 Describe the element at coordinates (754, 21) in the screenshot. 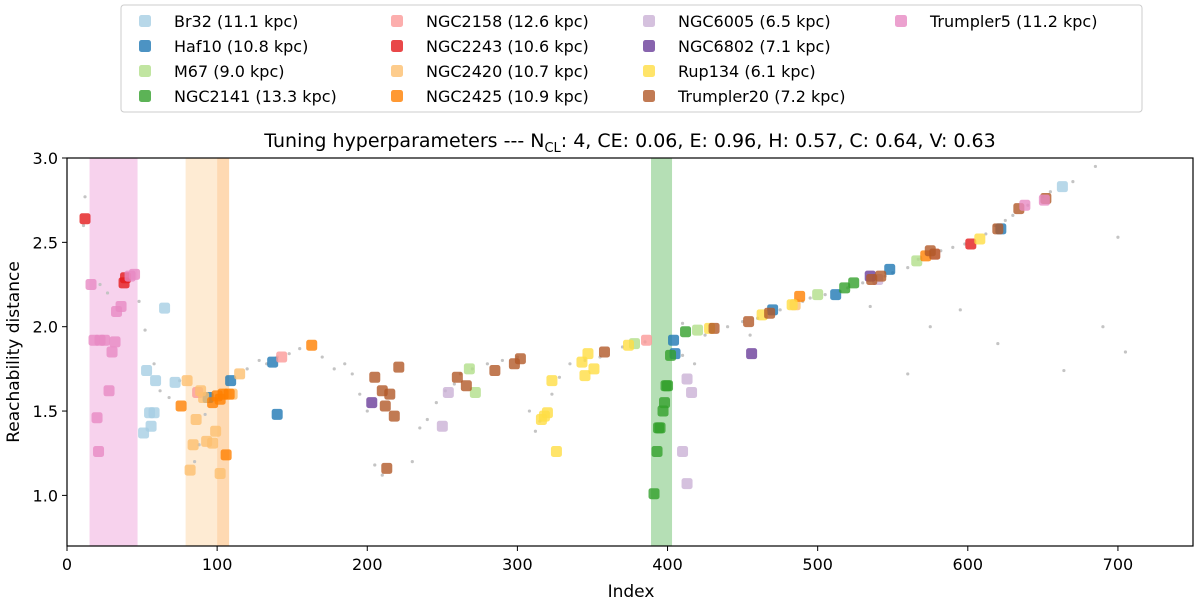

I see `legend-label: NGC6005 (6.5 kpc)` at that location.